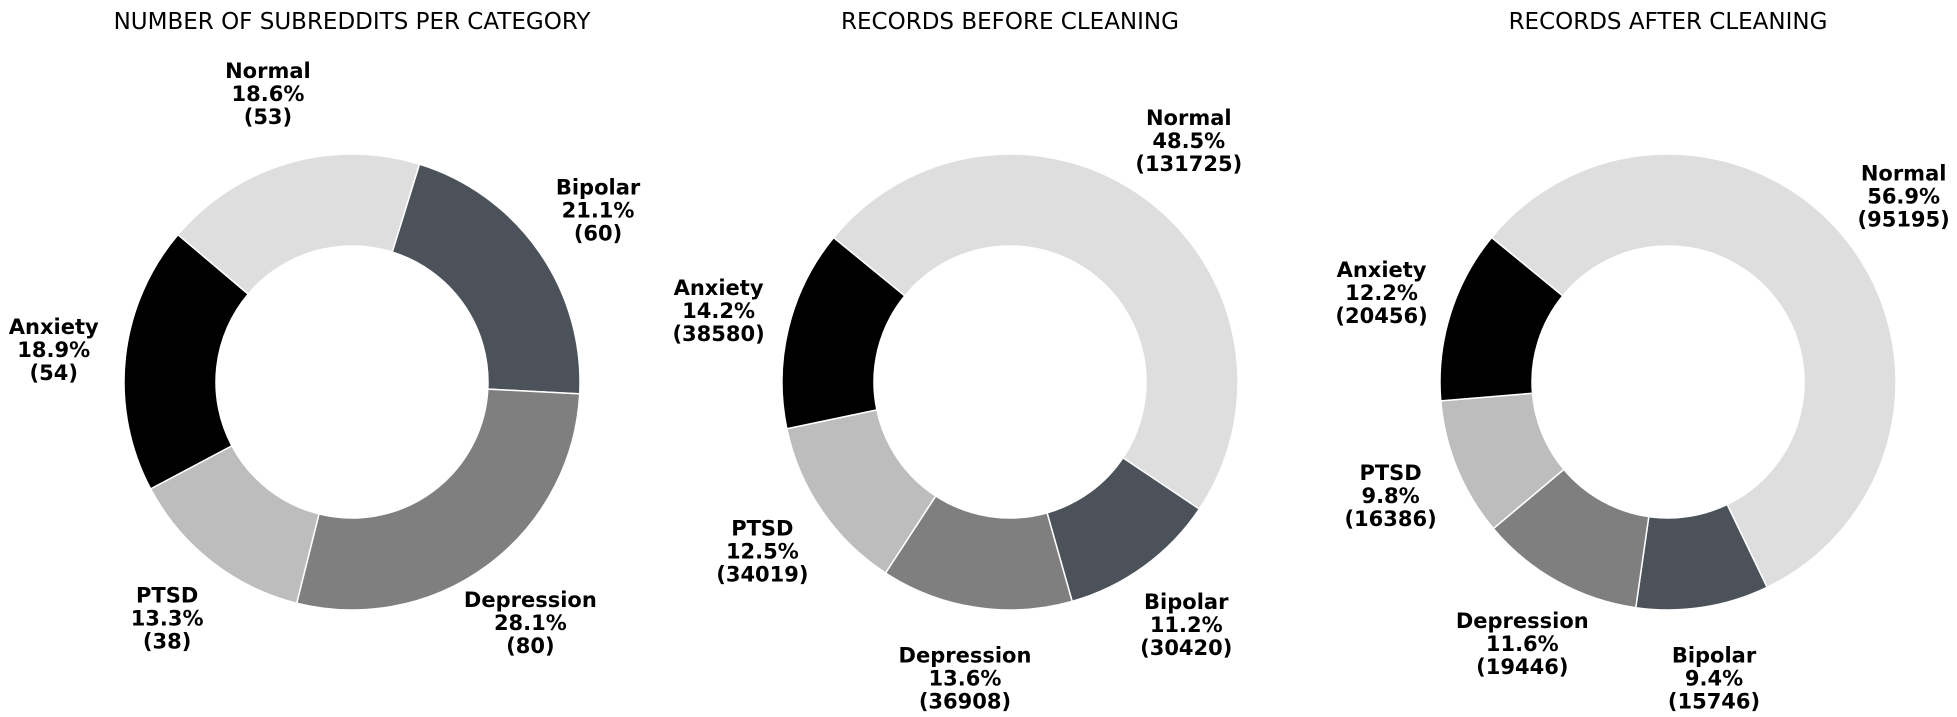 The height and width of the screenshot is (717, 1957). I want to click on slice-label-normal: Normal 56.9% (95195), so click(1904, 196).